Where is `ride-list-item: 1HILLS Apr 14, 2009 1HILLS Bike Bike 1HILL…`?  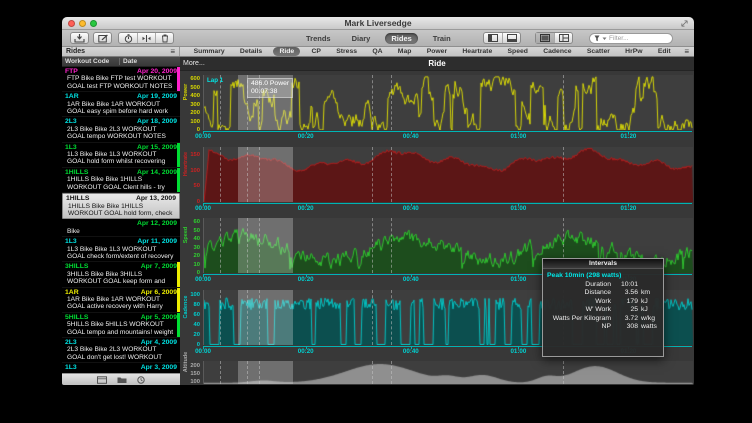
ride-list-item: 1HILLS Apr 14, 2009 1HILLS Bike Bike 1HILL… is located at coordinates (121, 180).